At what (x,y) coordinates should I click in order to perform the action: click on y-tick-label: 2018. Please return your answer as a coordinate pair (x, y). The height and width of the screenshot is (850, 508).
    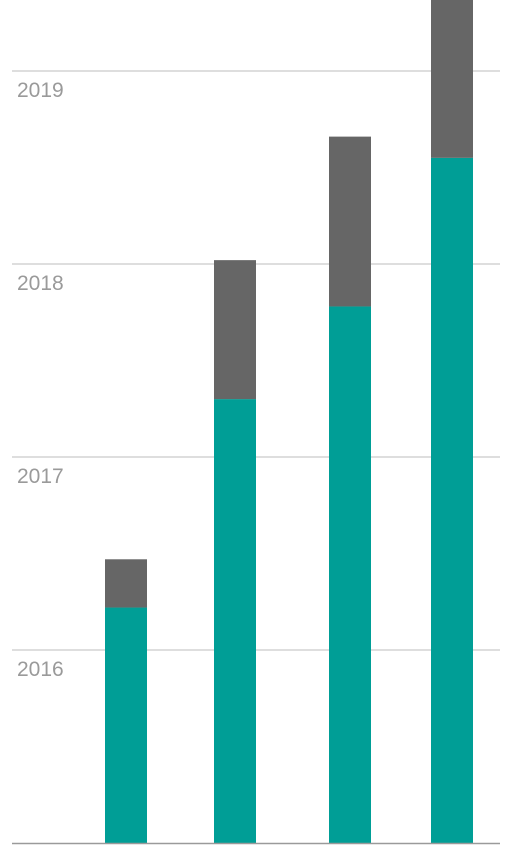
    Looking at the image, I should click on (40, 283).